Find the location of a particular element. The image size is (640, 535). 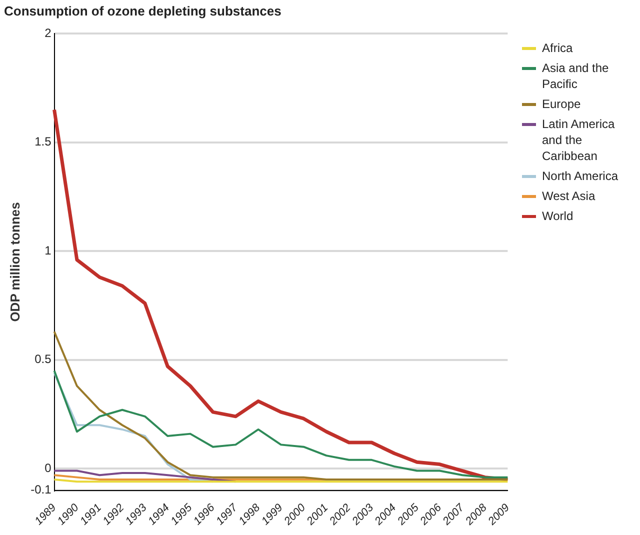

legend-label: Asia and the Pacific is located at coordinates (576, 76).